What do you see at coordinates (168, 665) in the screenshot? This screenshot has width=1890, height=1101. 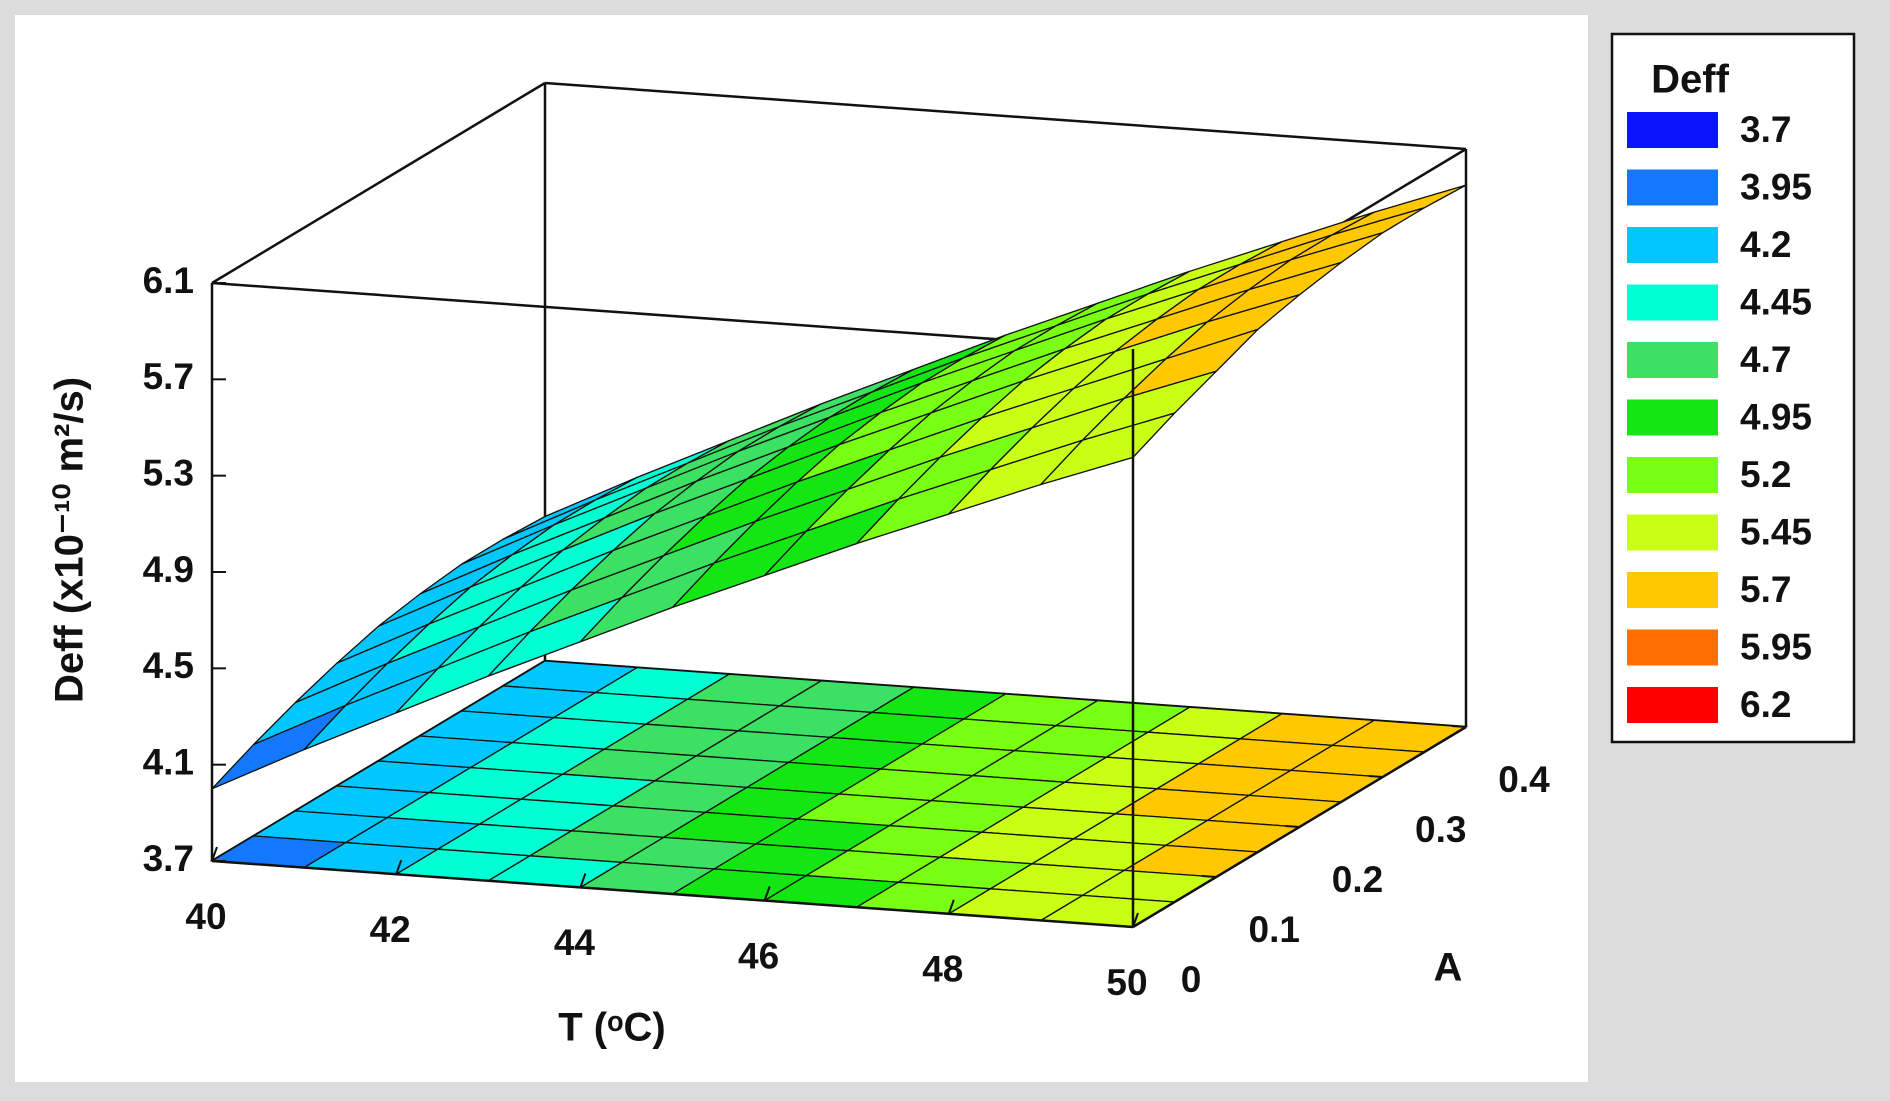 I see `z-tick-label: 4.5` at bounding box center [168, 665].